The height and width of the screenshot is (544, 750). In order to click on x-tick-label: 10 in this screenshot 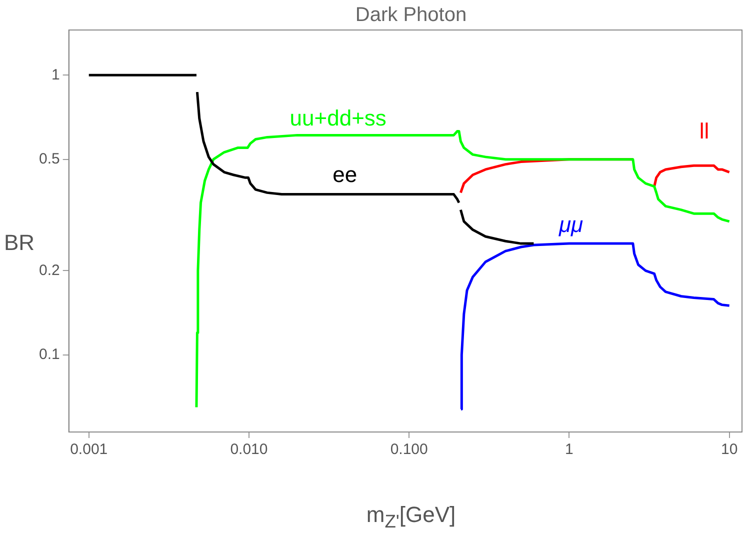, I will do `click(729, 449)`.